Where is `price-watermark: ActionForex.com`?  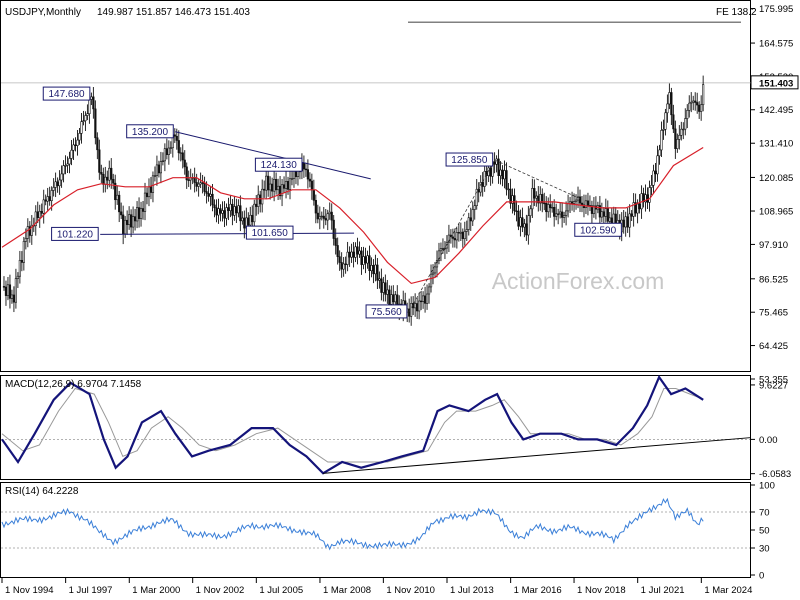 price-watermark: ActionForex.com is located at coordinates (578, 281).